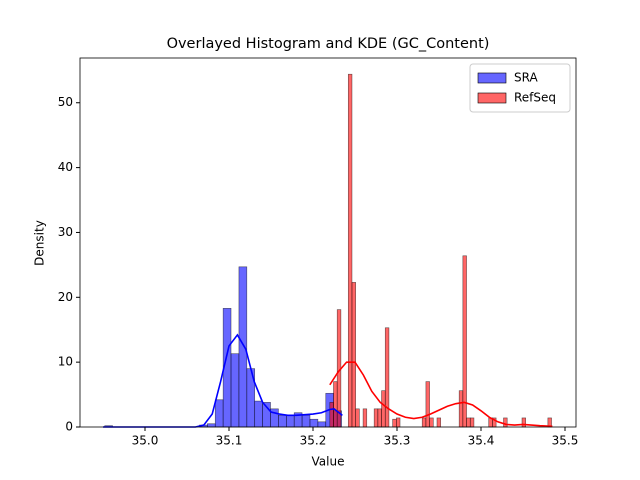 Image resolution: width=640 pixels, height=480 pixels. Describe the element at coordinates (526, 78) in the screenshot. I see `legend-label: SRA` at that location.